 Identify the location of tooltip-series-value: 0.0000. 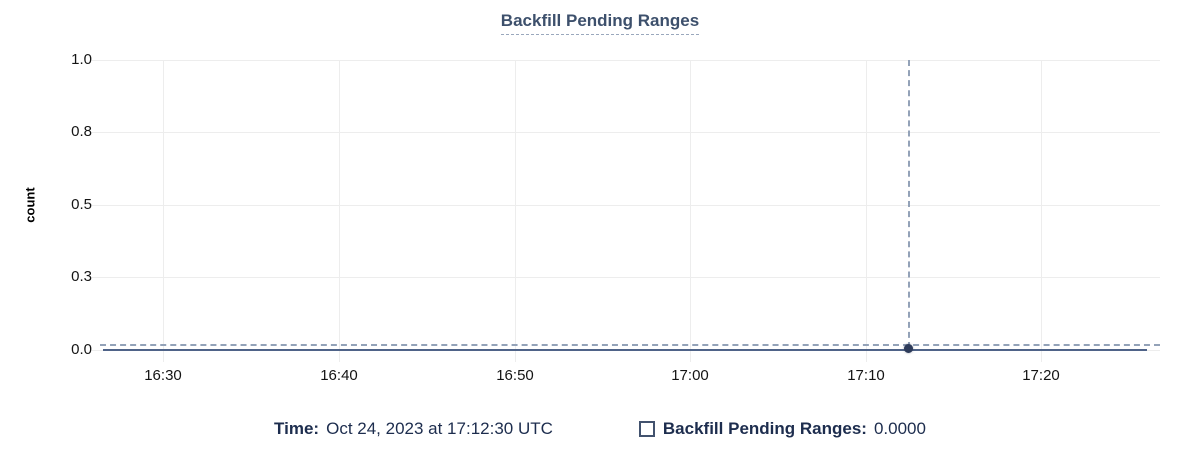
(899, 428).